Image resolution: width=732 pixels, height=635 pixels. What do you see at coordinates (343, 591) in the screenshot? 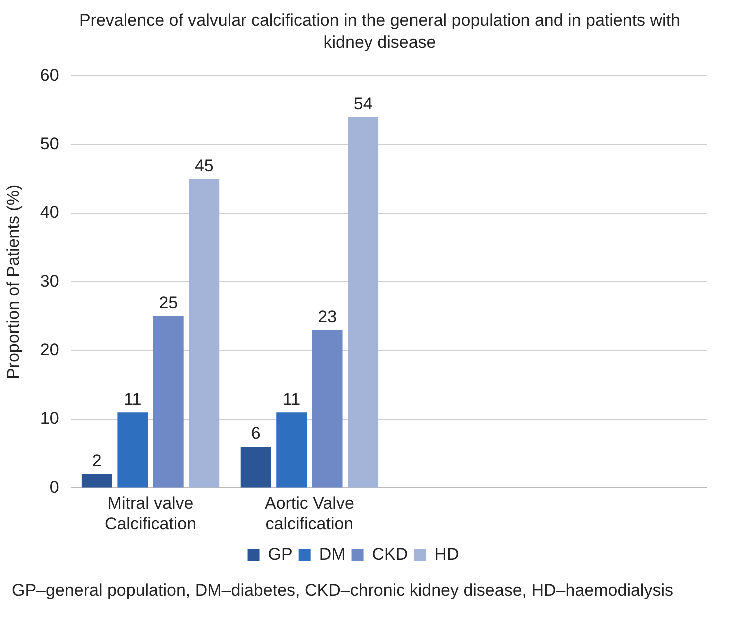
I see `text: GP–general population, DM–diabetes, CKD–chronic kidney disease, HD–haemodialysis` at bounding box center [343, 591].